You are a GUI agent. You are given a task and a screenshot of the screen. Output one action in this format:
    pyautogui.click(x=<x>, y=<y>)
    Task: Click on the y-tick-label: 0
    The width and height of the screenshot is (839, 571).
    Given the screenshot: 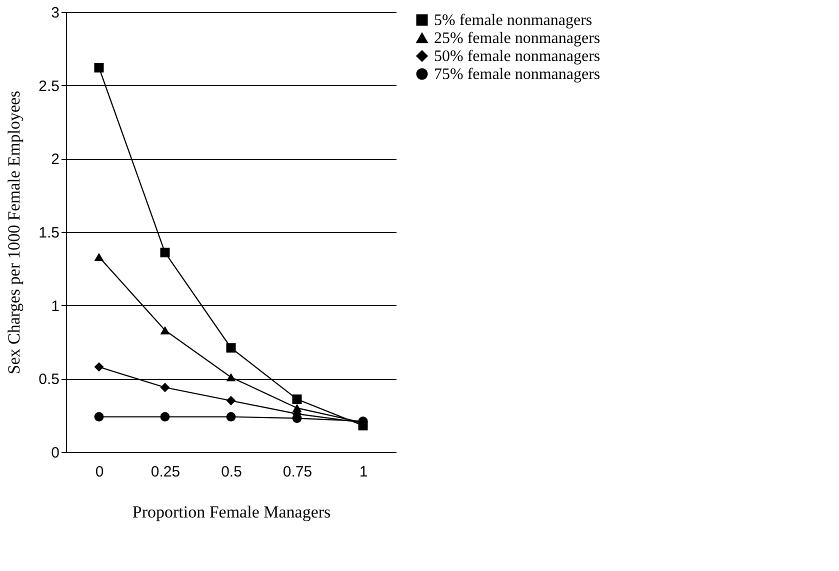 What is the action you would take?
    pyautogui.click(x=55, y=453)
    